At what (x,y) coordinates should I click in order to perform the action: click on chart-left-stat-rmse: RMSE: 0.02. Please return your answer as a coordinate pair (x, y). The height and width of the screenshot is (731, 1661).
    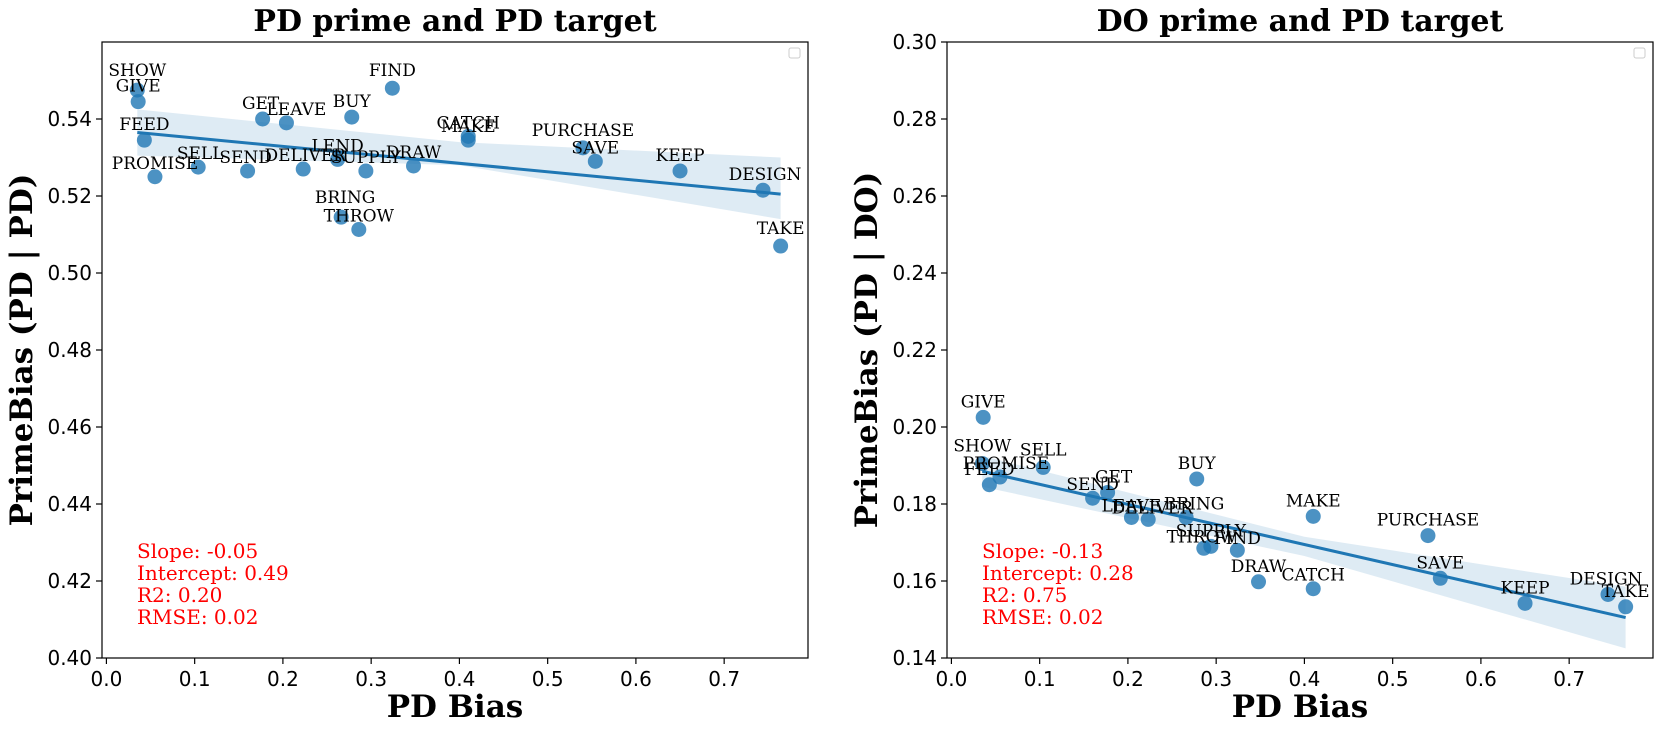
    Looking at the image, I should click on (197, 617).